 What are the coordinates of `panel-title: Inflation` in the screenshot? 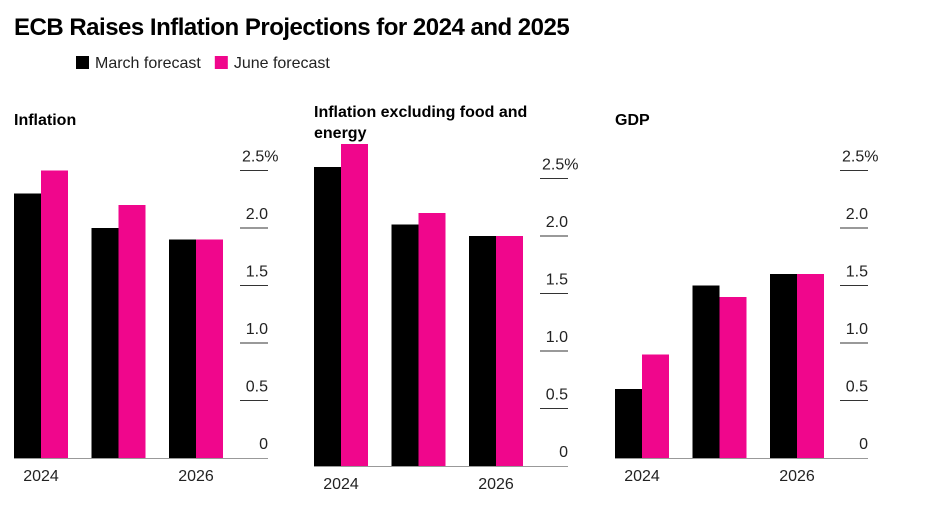 It's located at (45, 120).